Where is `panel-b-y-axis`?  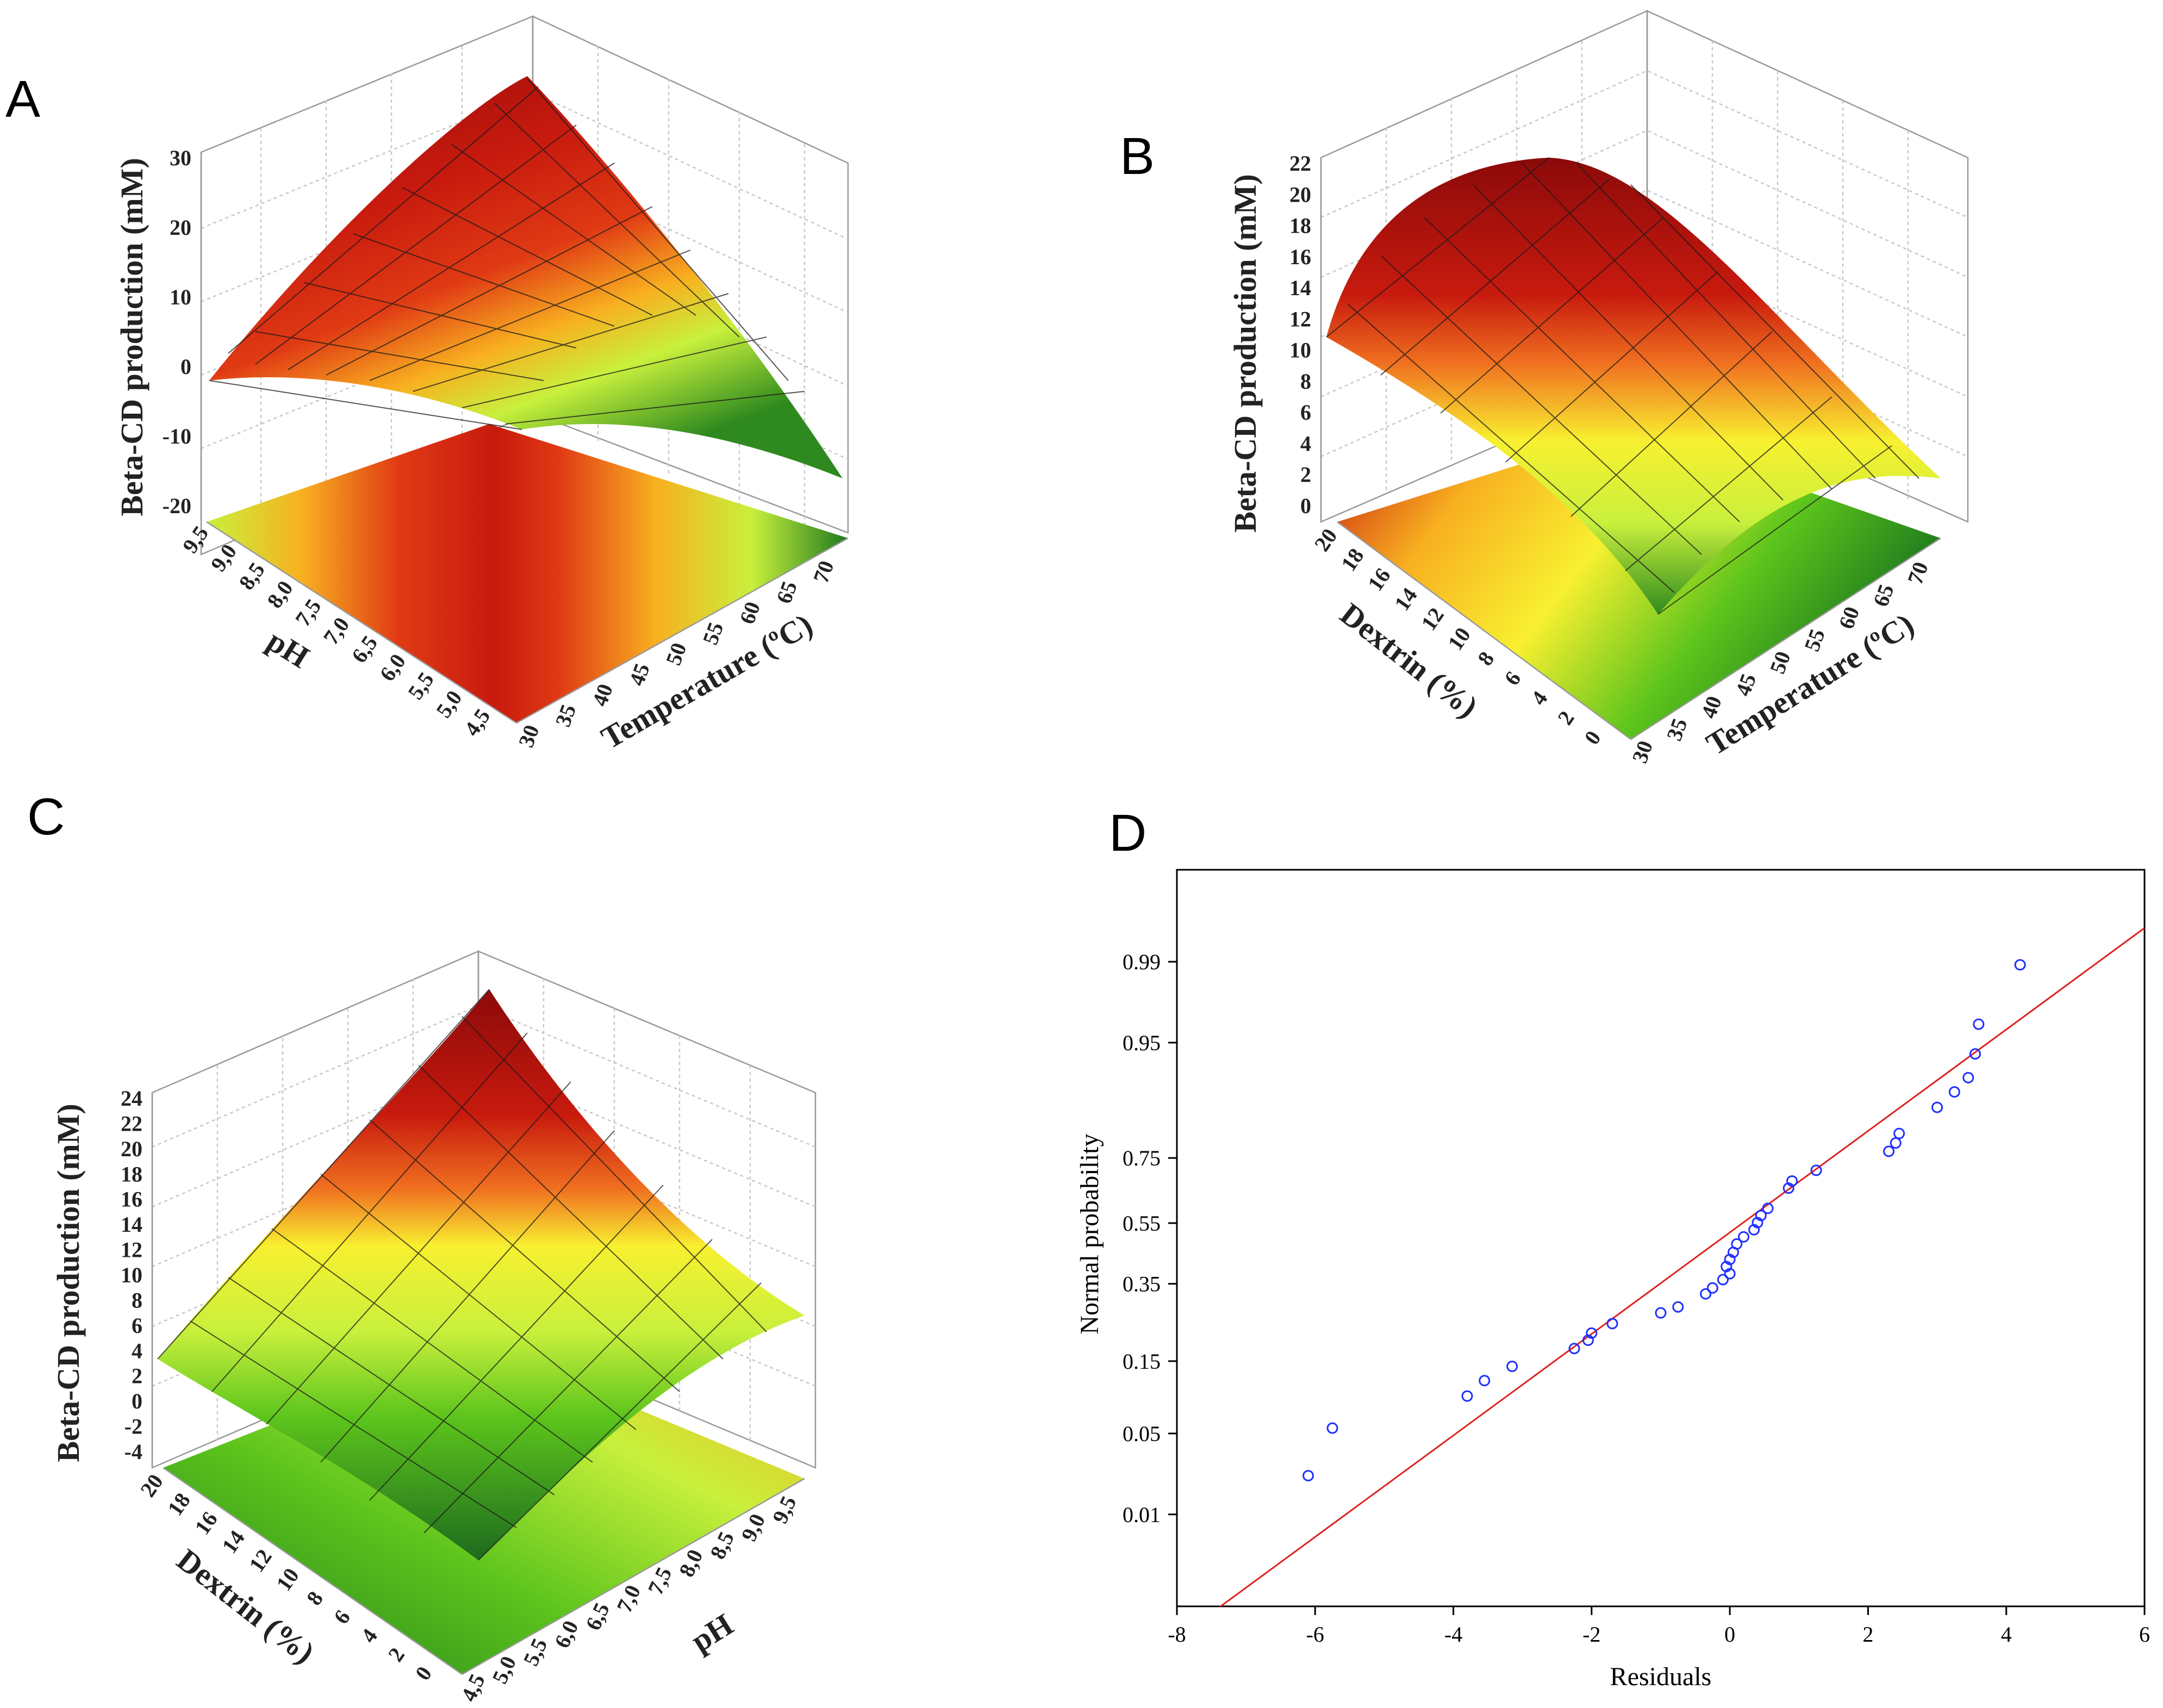
panel-b-y-axis is located at coordinates (1484, 630).